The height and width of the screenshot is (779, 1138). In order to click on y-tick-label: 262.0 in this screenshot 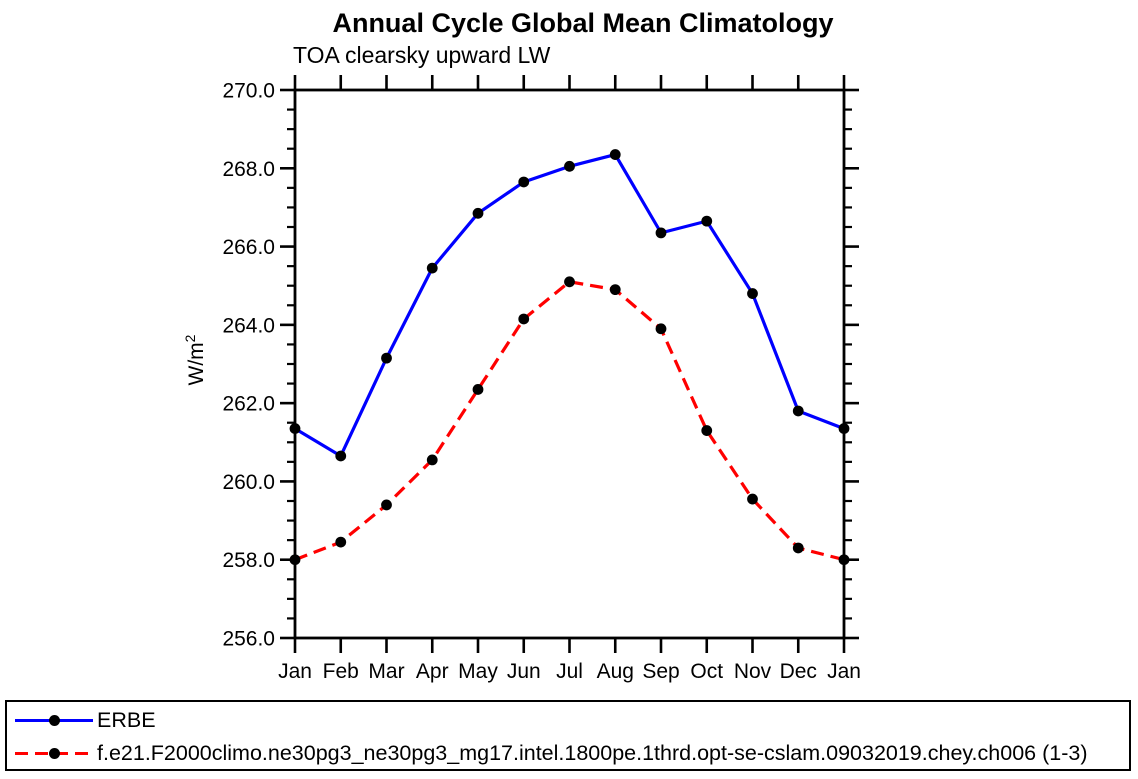, I will do `click(248, 404)`.